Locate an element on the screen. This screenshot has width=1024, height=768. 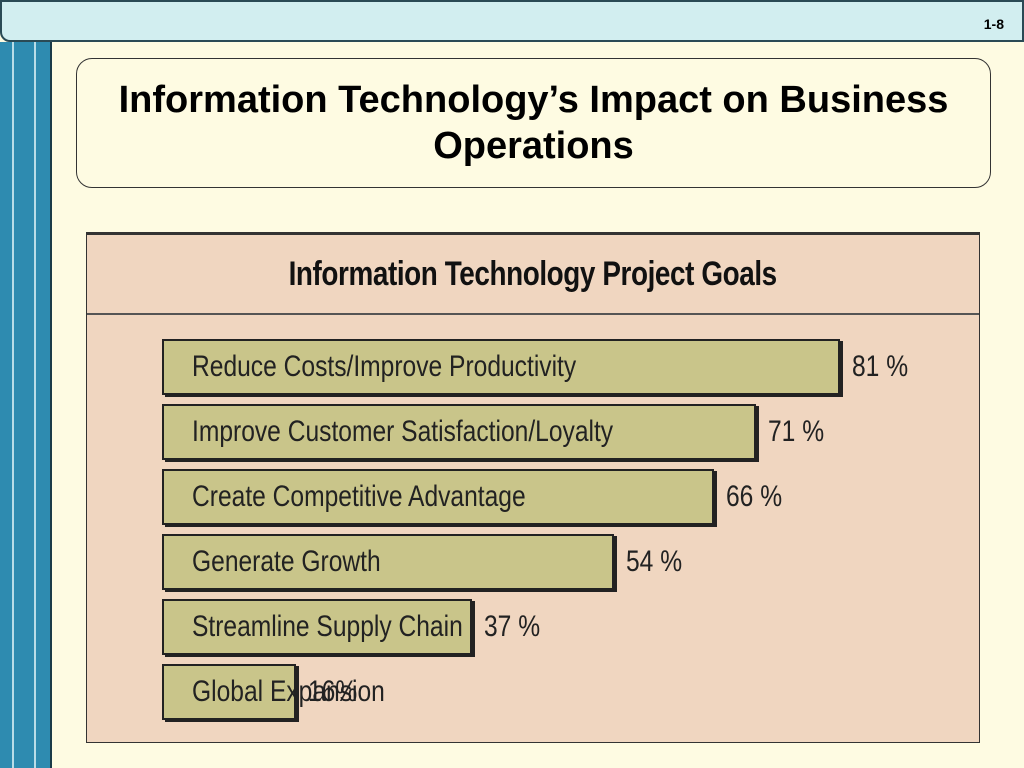
bar-value-label: 54 % is located at coordinates (654, 561).